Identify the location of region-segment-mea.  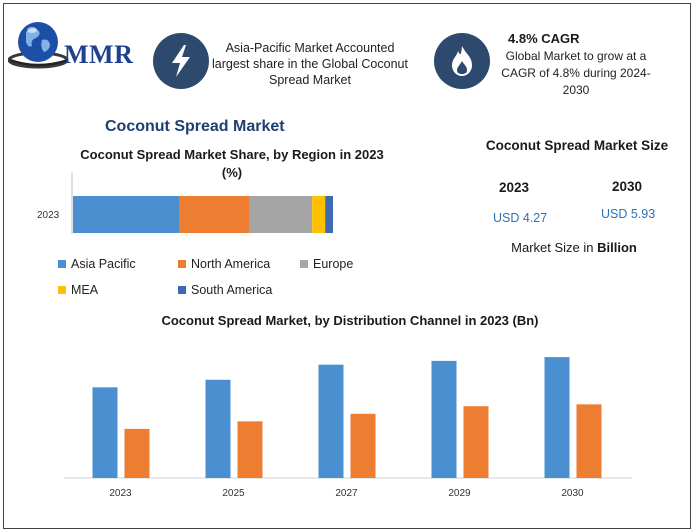
(319, 214).